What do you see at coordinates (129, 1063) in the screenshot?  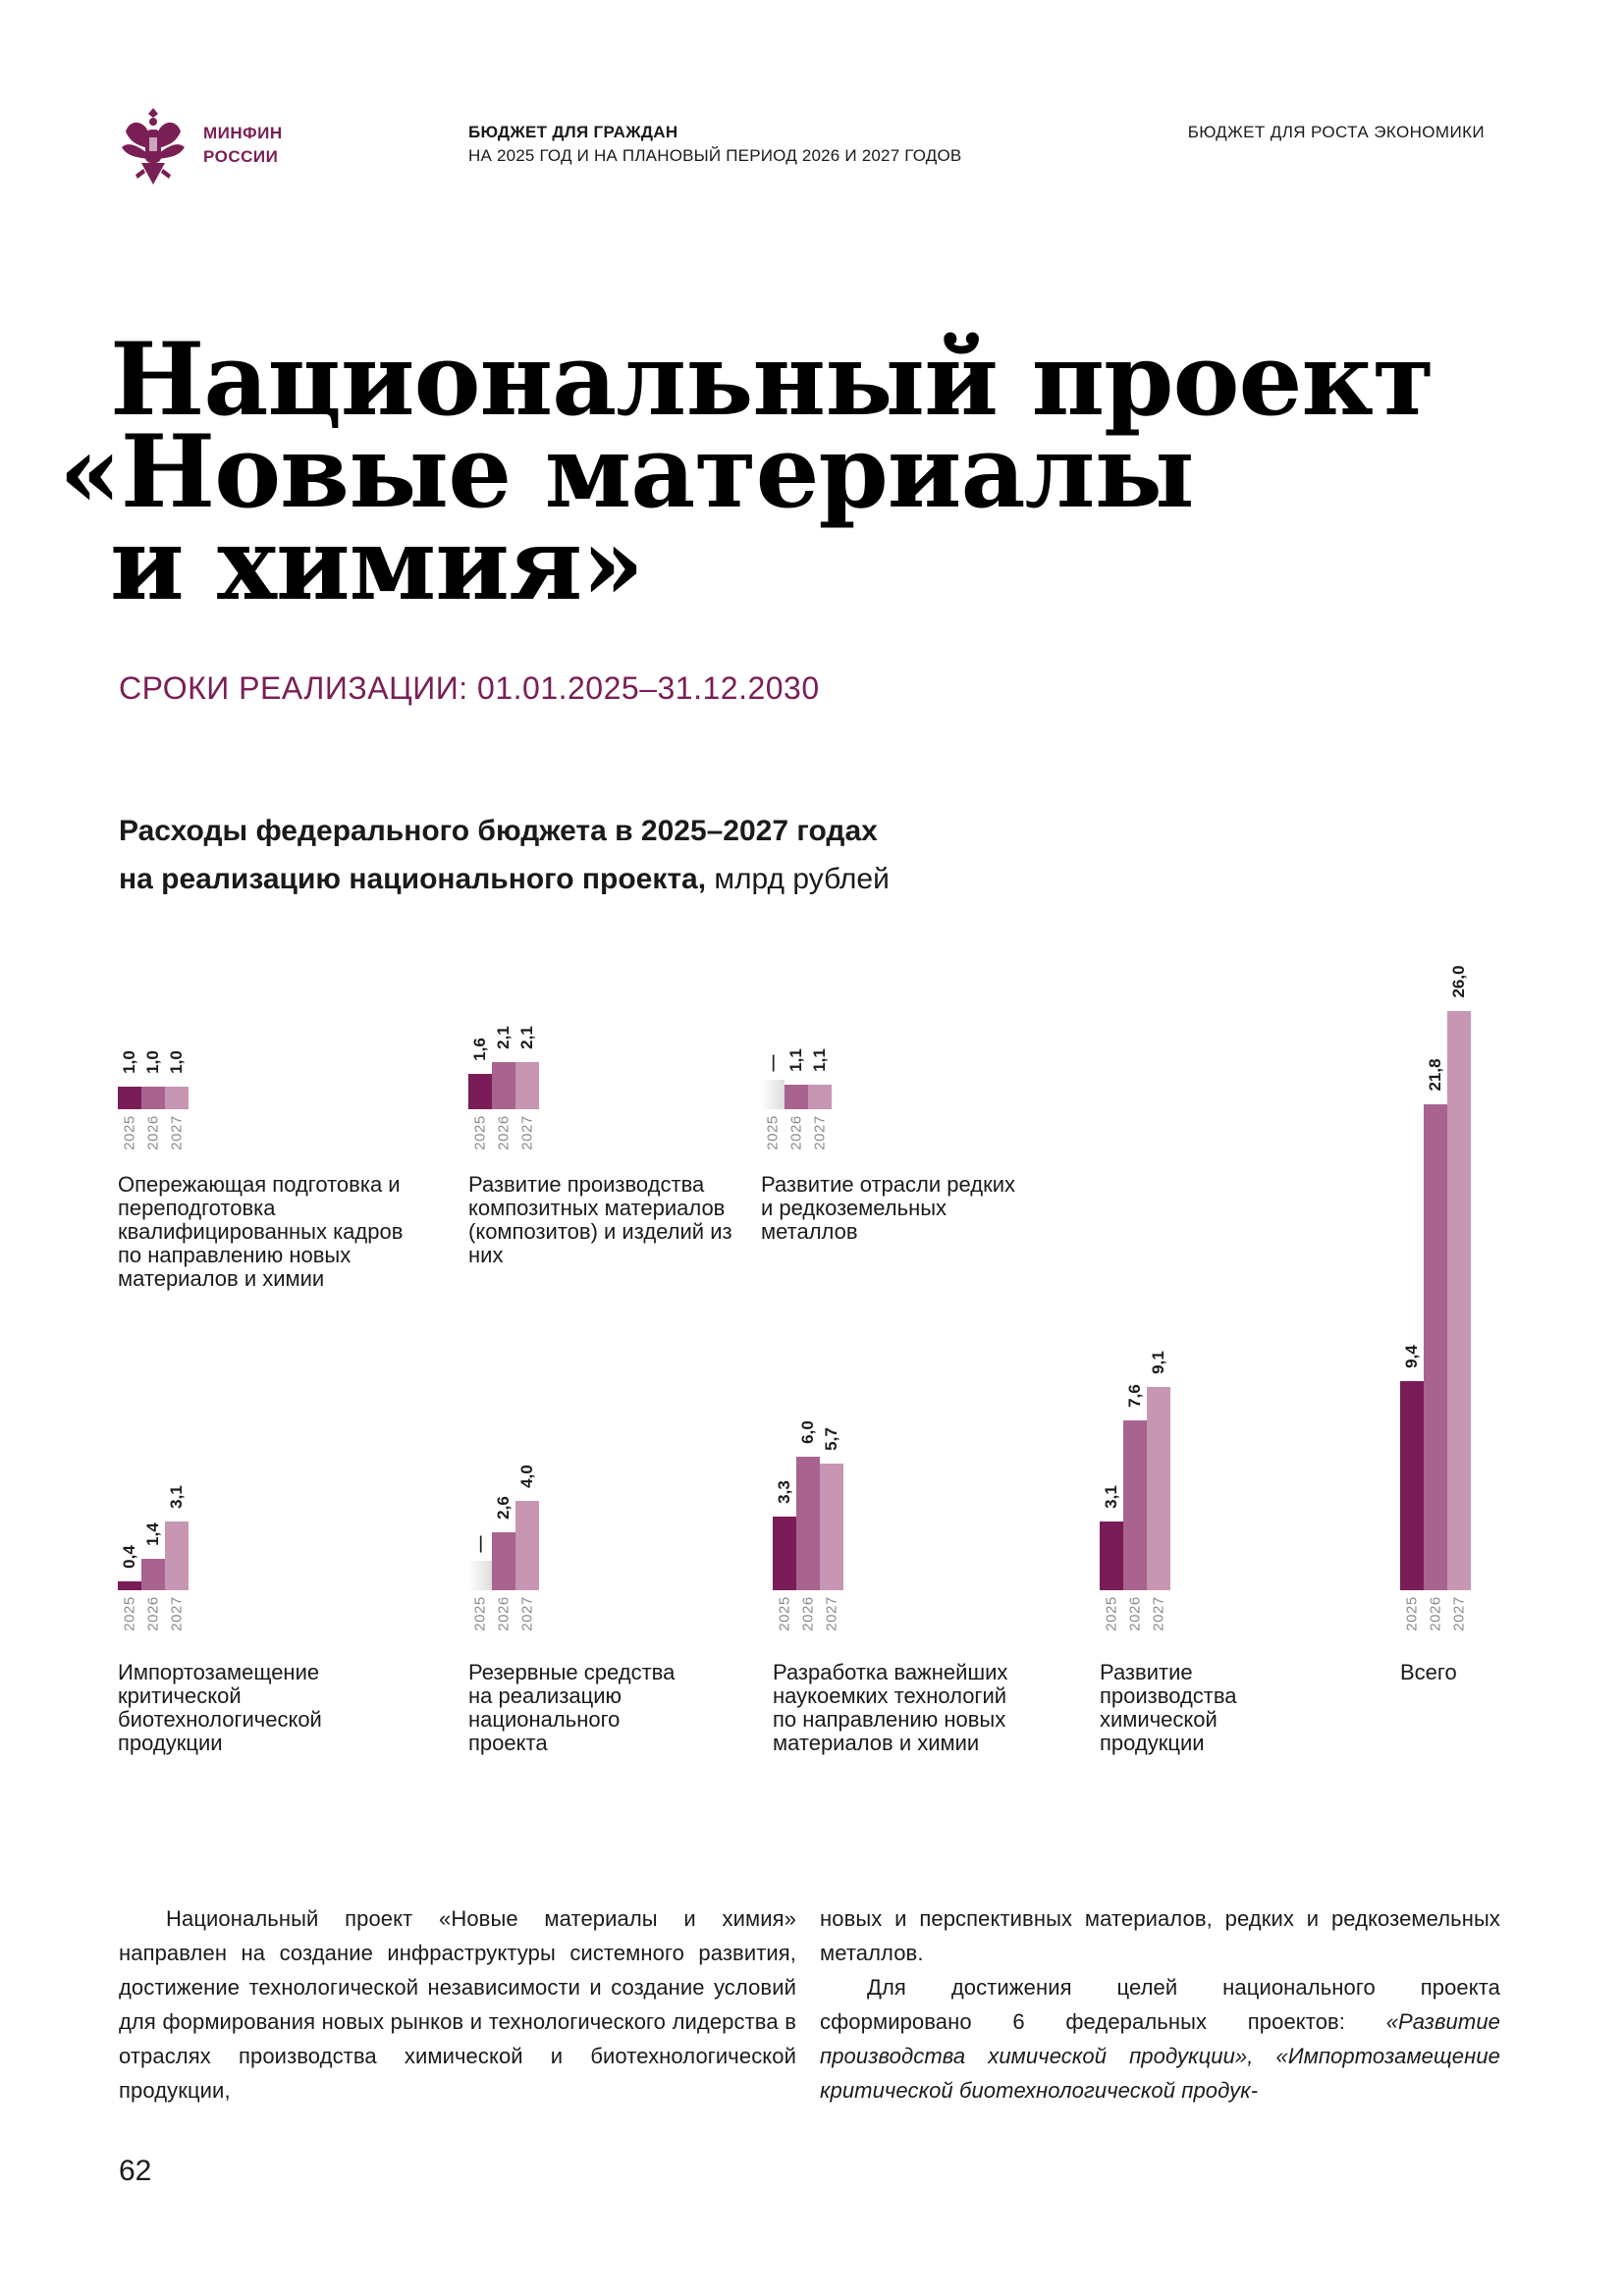 I see `value-label-2025: 1,0` at bounding box center [129, 1063].